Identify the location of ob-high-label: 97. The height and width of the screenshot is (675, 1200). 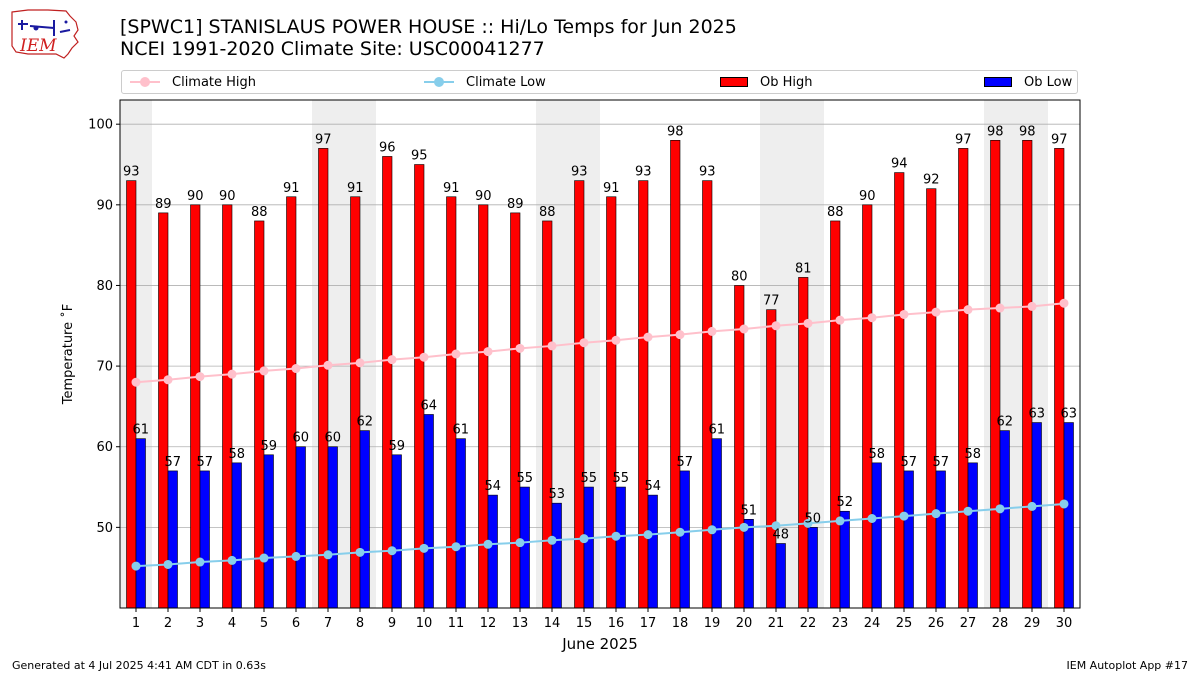
(1059, 139).